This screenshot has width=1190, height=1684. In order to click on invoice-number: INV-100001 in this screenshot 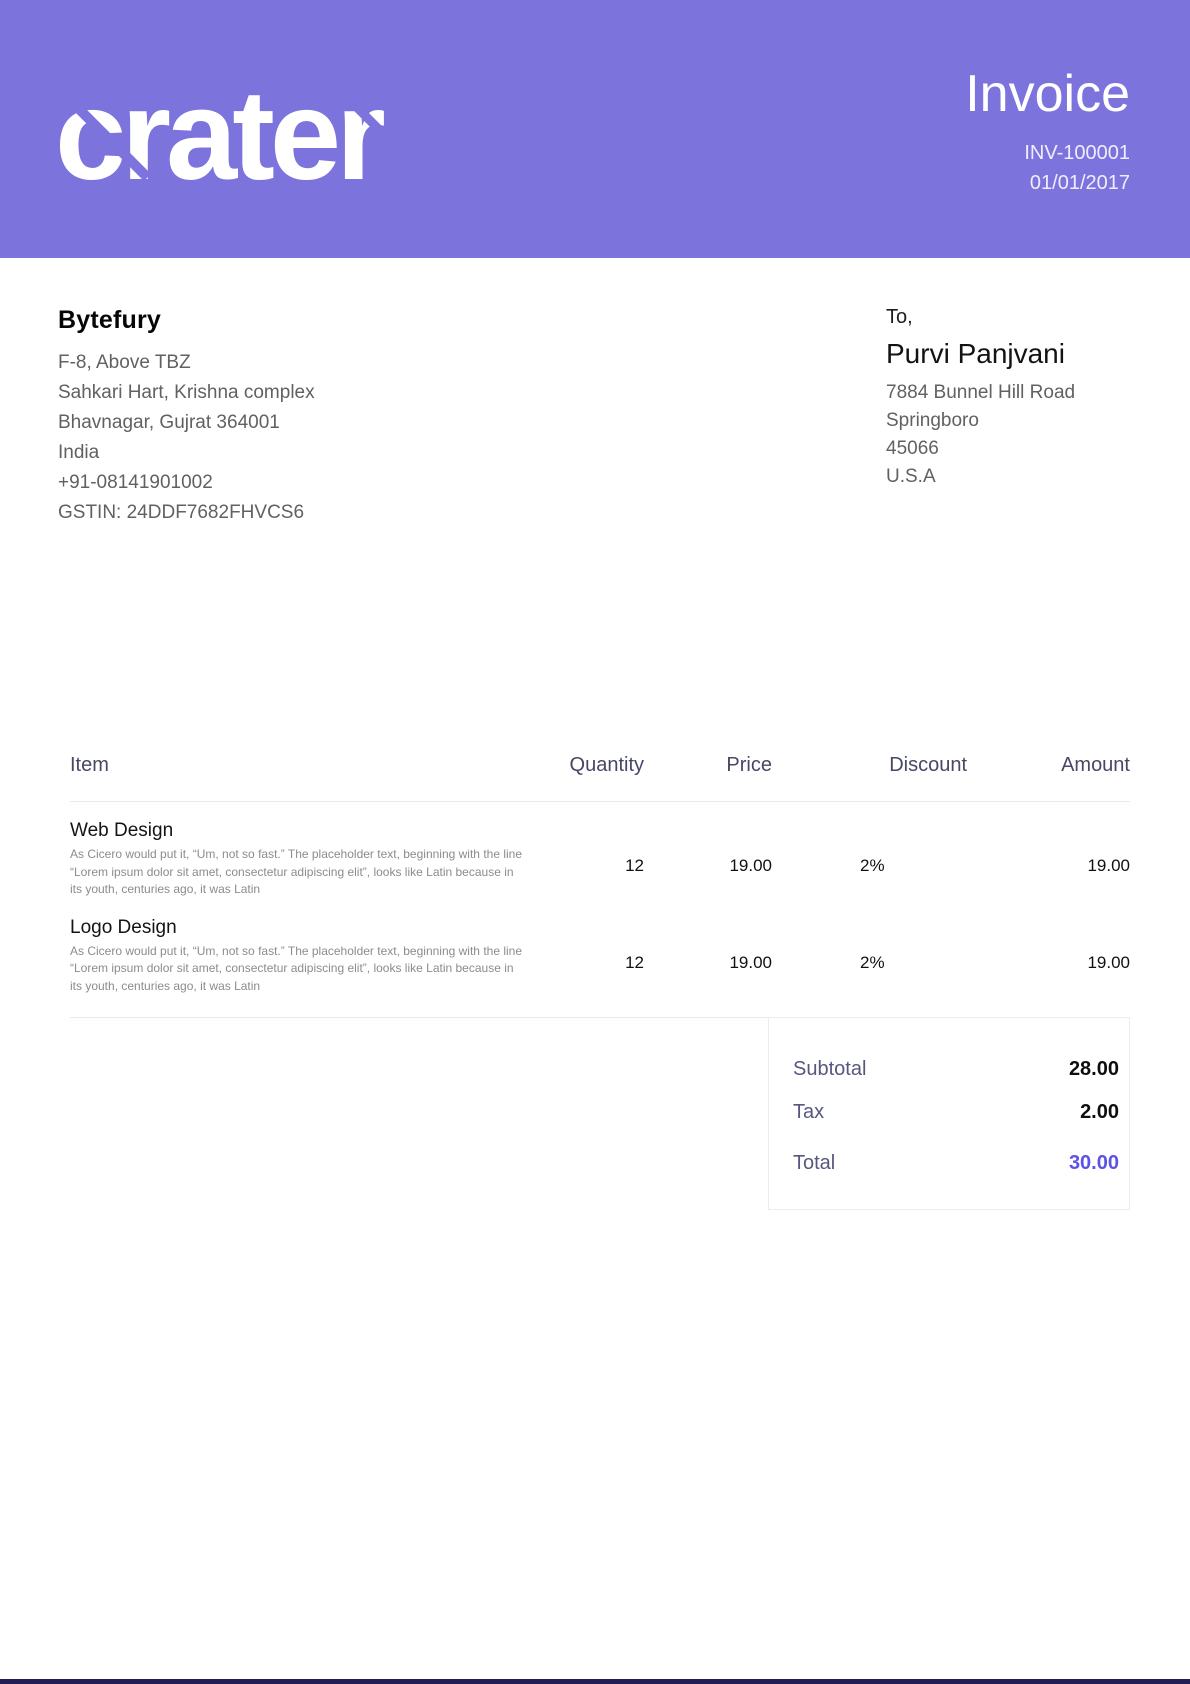, I will do `click(1077, 152)`.